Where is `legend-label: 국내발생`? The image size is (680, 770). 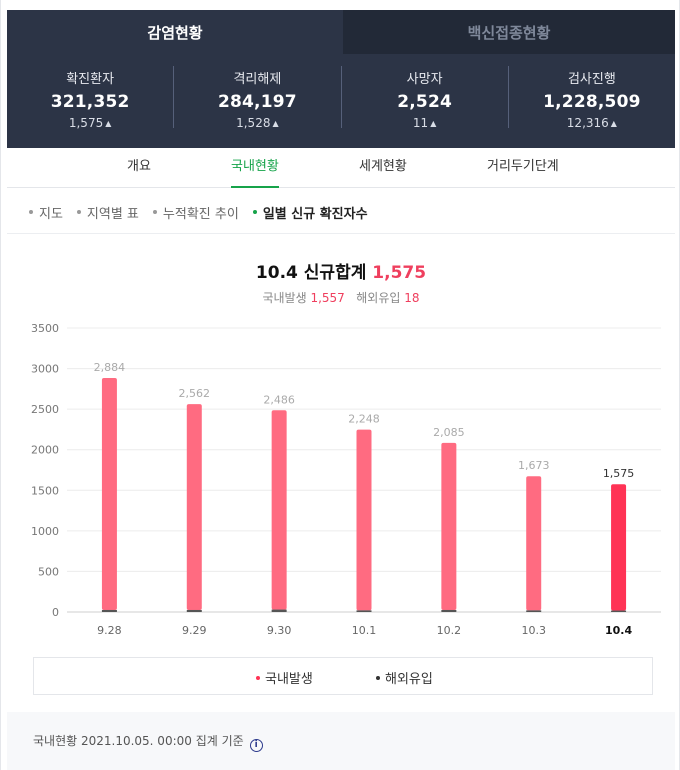
legend-label: 국내발생 is located at coordinates (289, 679).